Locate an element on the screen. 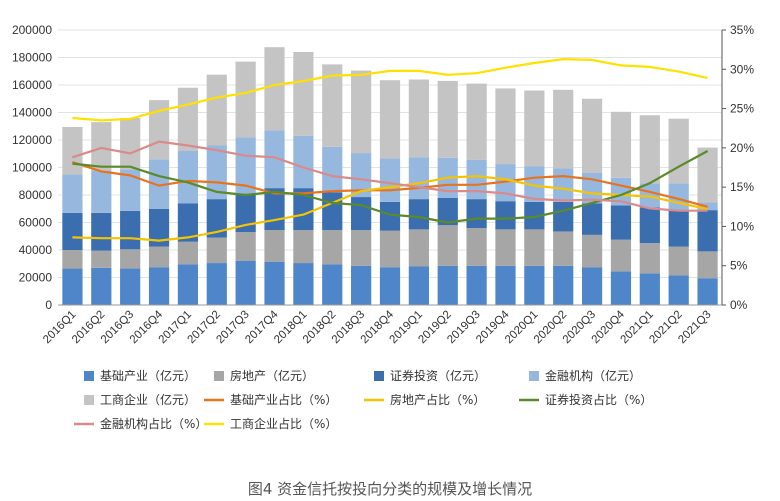 The height and width of the screenshot is (501, 780). legend-label: 基础产业（亿元） is located at coordinates (148, 375).